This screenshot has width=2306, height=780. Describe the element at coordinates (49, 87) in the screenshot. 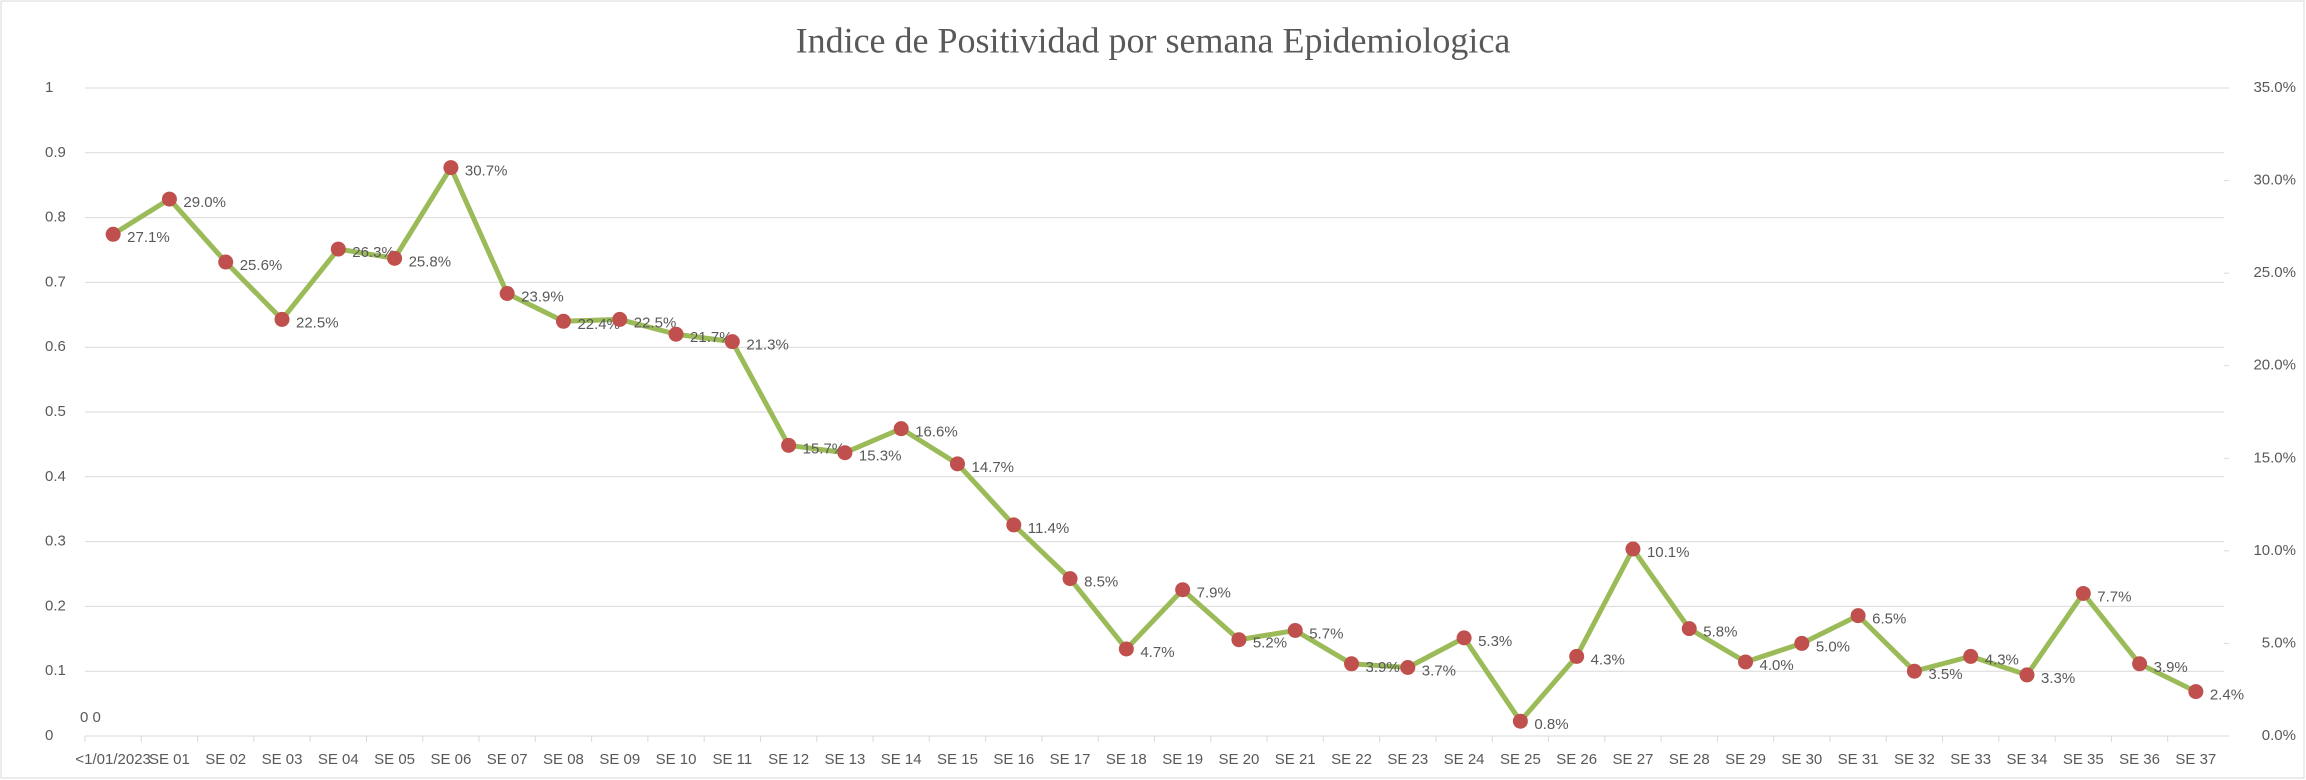

I see `y-tick-label: 1` at that location.